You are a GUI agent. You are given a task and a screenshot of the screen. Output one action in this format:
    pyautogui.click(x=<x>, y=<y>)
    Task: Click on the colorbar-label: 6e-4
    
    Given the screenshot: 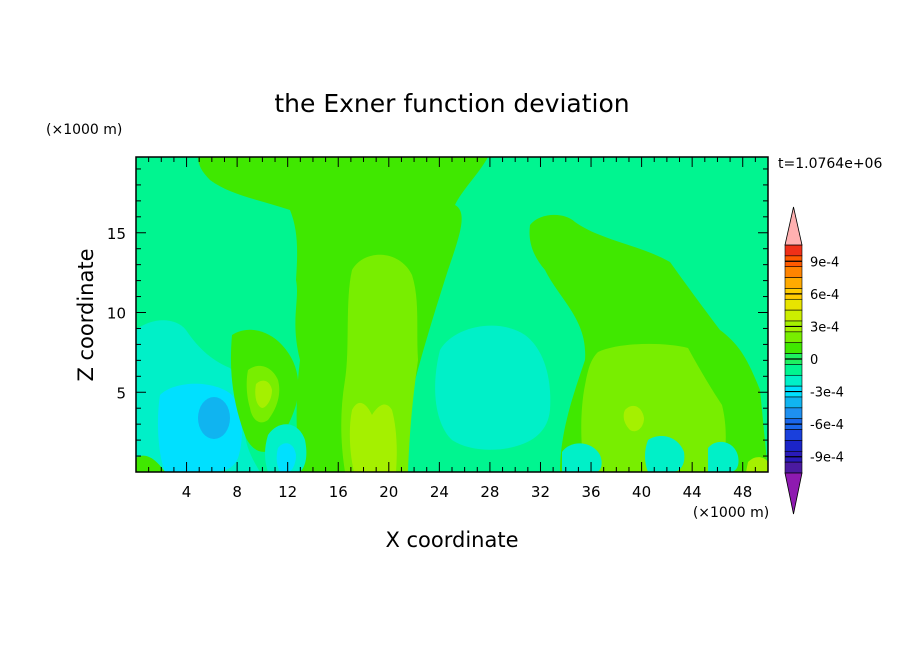 What is the action you would take?
    pyautogui.click(x=824, y=295)
    